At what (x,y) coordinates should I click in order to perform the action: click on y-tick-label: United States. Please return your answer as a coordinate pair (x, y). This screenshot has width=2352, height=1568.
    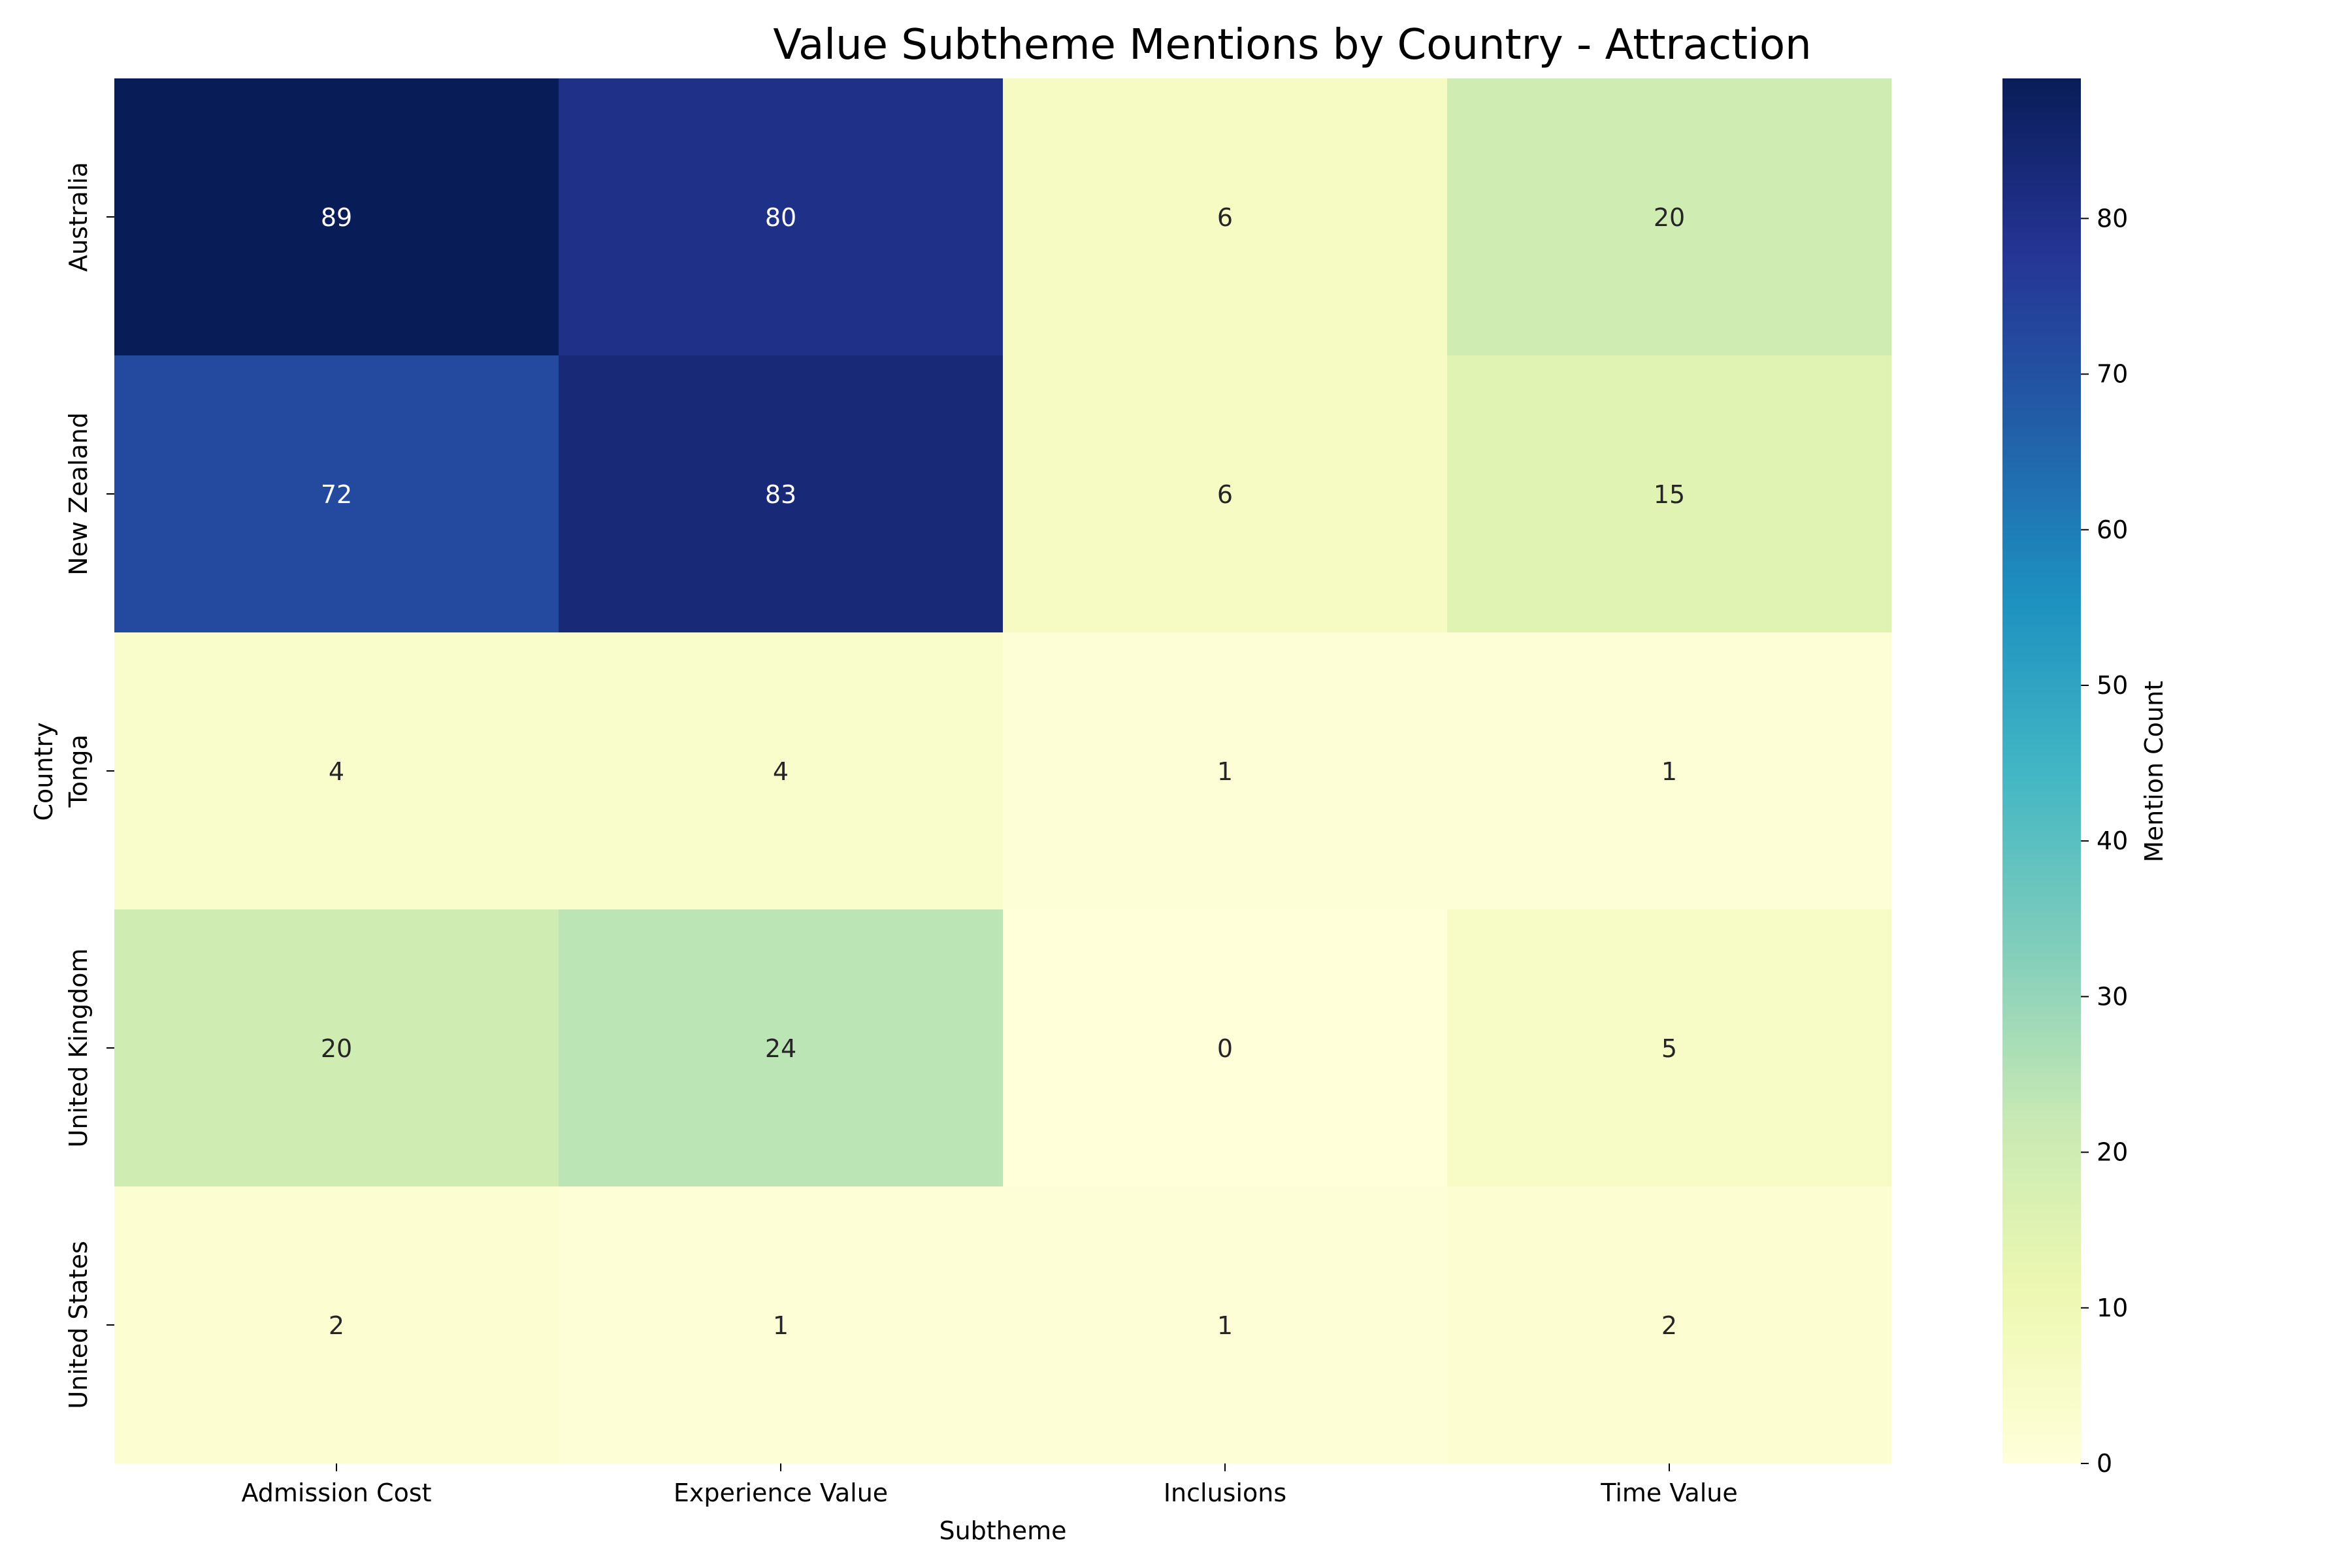
    Looking at the image, I should click on (78, 1325).